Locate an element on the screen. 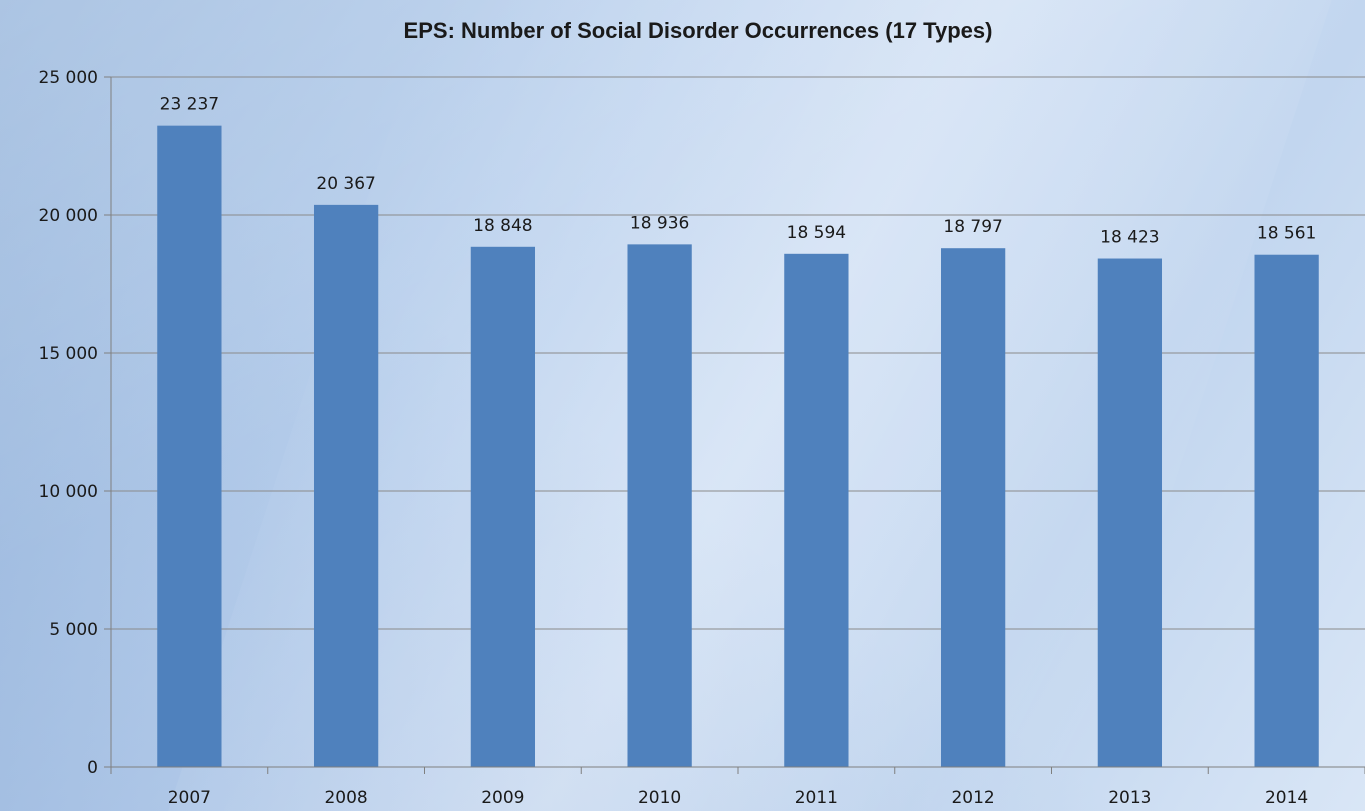  x-tick-label-2007: 2007 is located at coordinates (189, 798).